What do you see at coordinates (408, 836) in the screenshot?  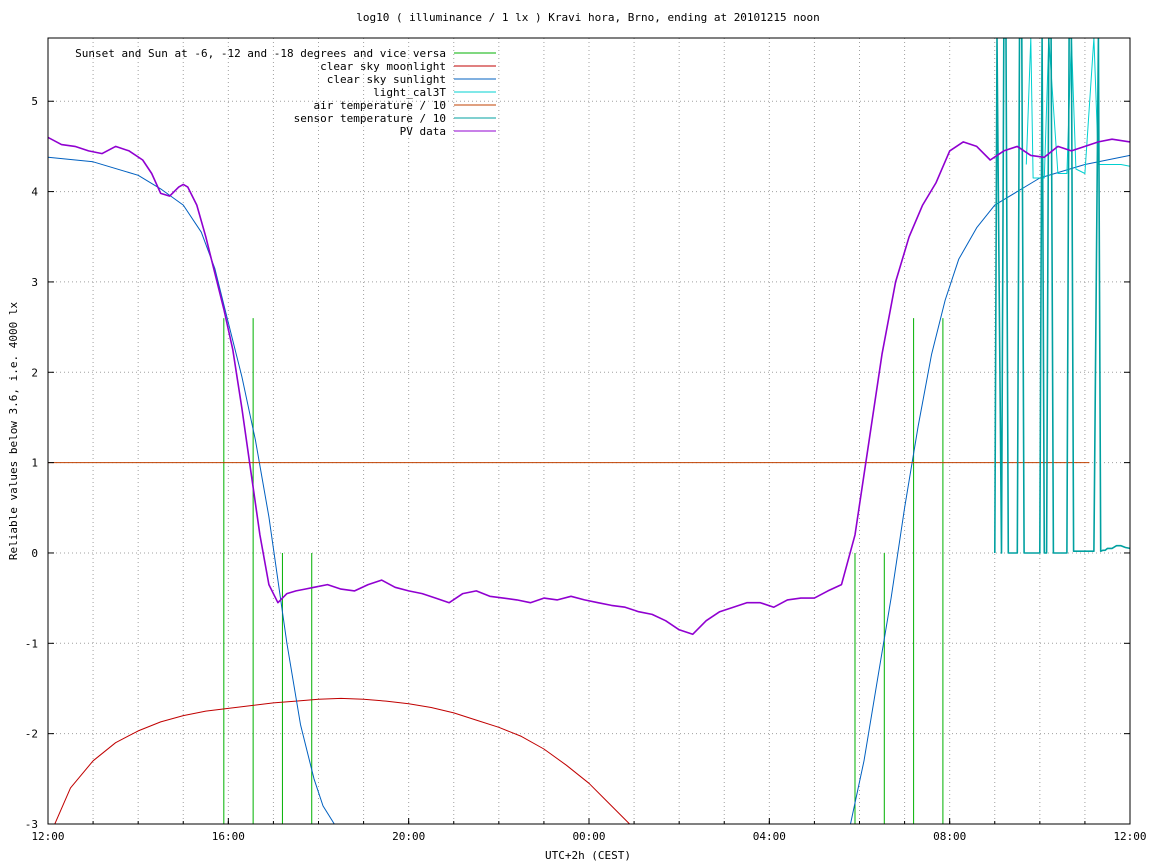 I see `x-tick-label: 20:00` at bounding box center [408, 836].